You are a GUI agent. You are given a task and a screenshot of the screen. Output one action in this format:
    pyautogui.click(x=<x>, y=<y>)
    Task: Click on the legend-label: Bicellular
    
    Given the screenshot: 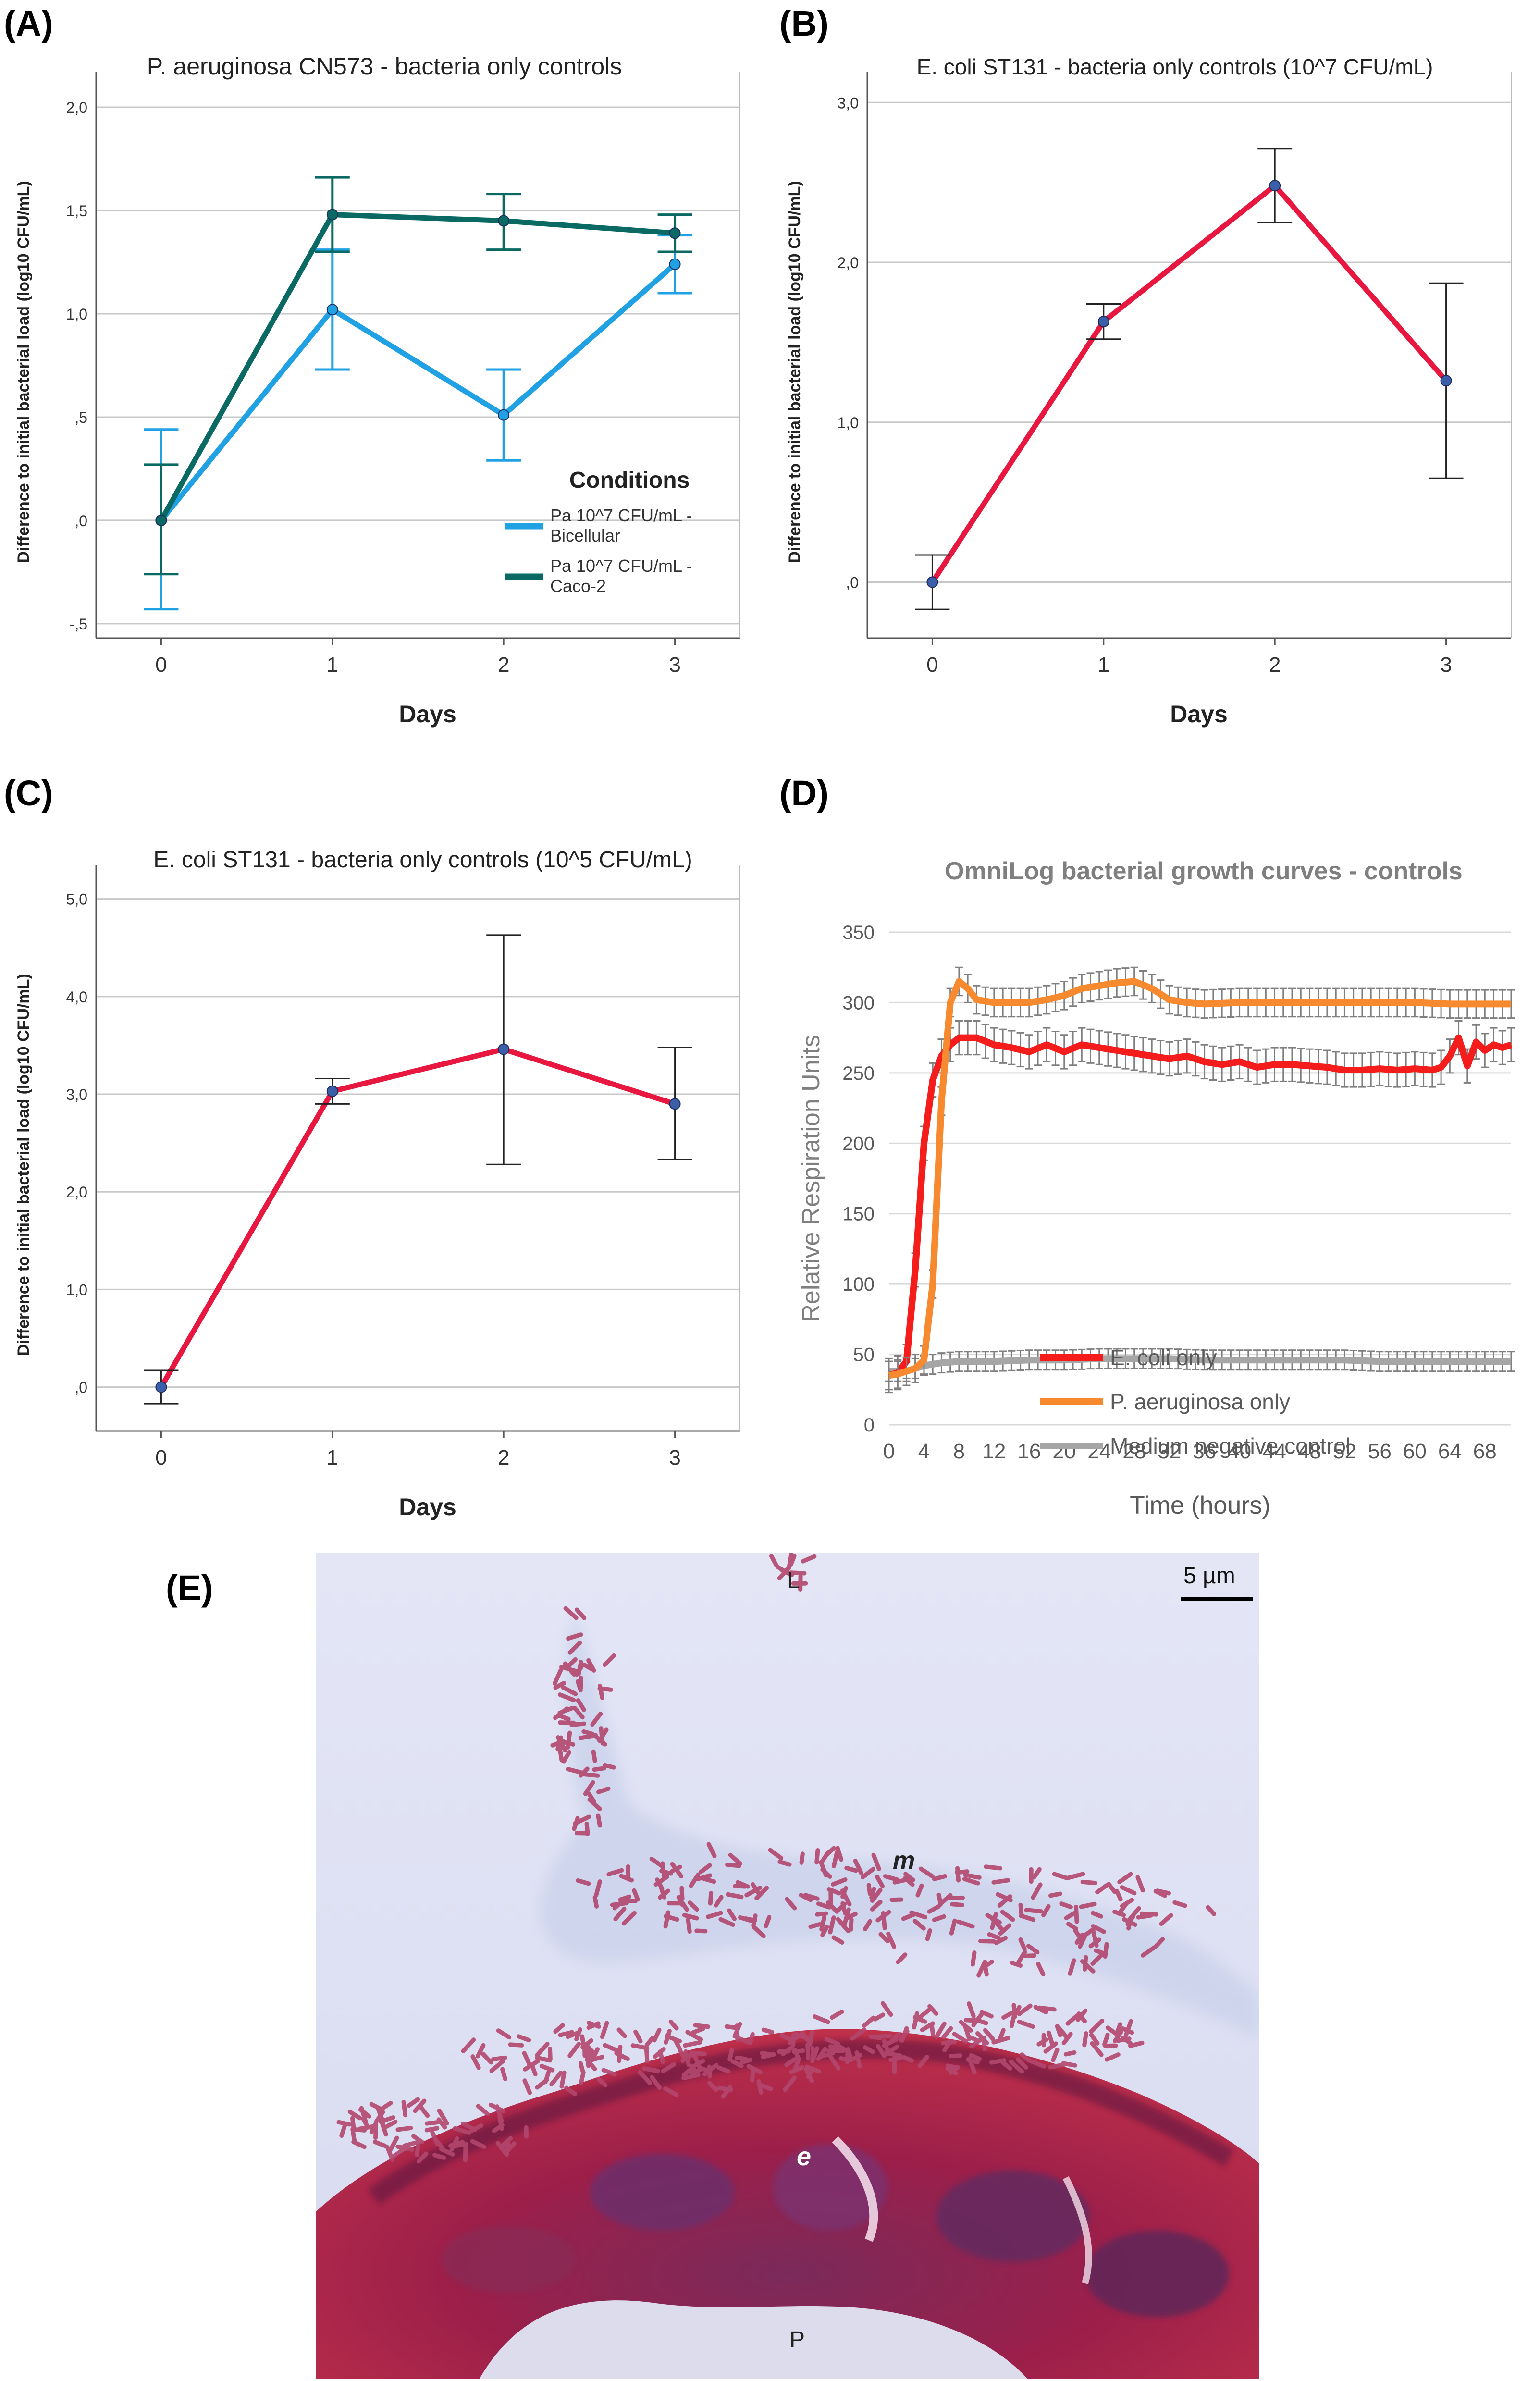 What is the action you would take?
    pyautogui.click(x=585, y=535)
    